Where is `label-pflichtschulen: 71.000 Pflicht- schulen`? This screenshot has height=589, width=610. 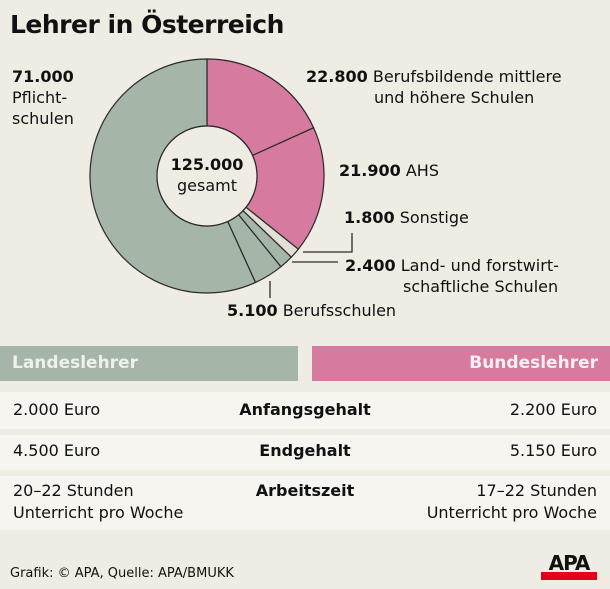
label-pflichtschulen: 71.000 Pflicht- schulen is located at coordinates (43, 97).